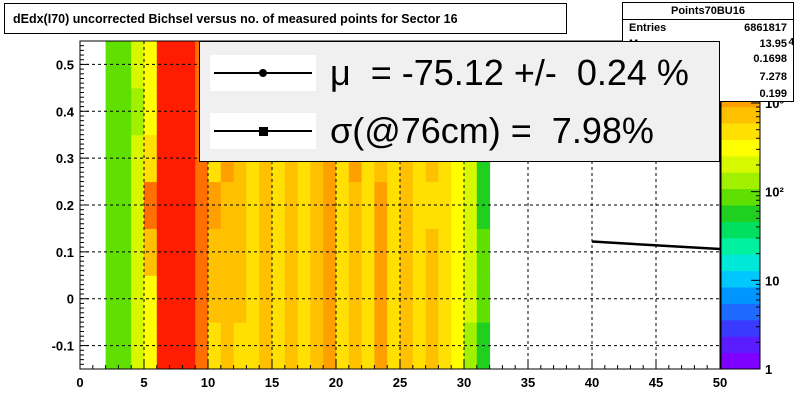 Image resolution: width=799 pixels, height=412 pixels. Describe the element at coordinates (708, 77) in the screenshot. I see `stats-row: 7.278` at that location.